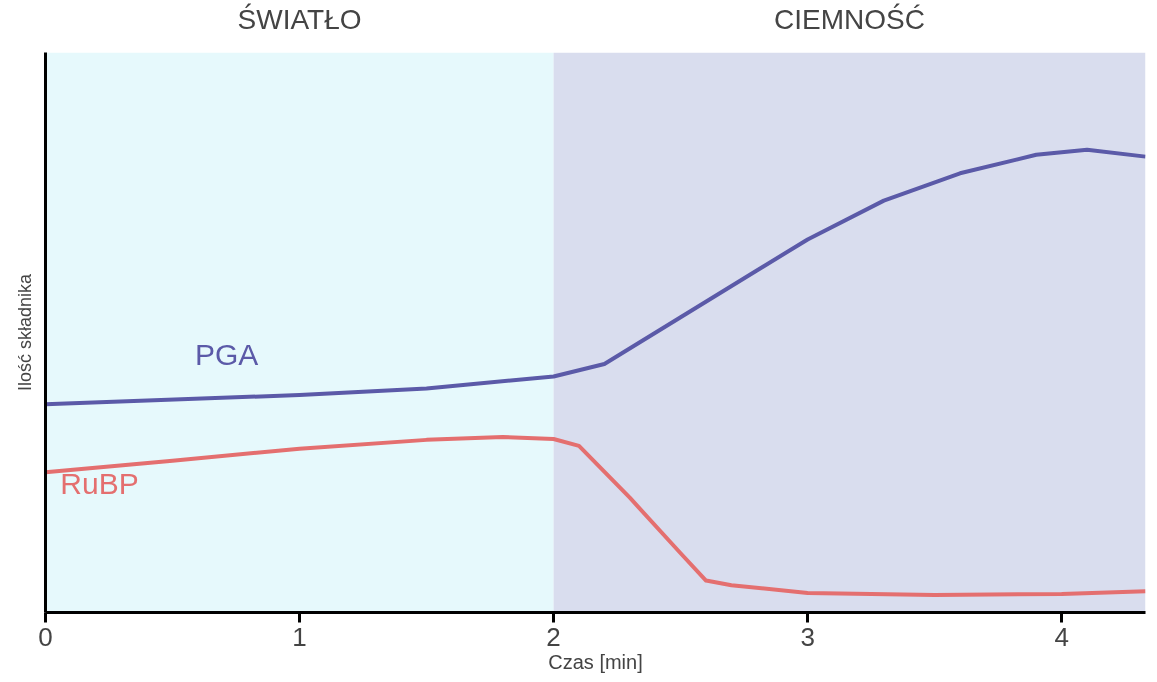 The height and width of the screenshot is (682, 1157). What do you see at coordinates (45, 636) in the screenshot?
I see `x-tick-label: 0` at bounding box center [45, 636].